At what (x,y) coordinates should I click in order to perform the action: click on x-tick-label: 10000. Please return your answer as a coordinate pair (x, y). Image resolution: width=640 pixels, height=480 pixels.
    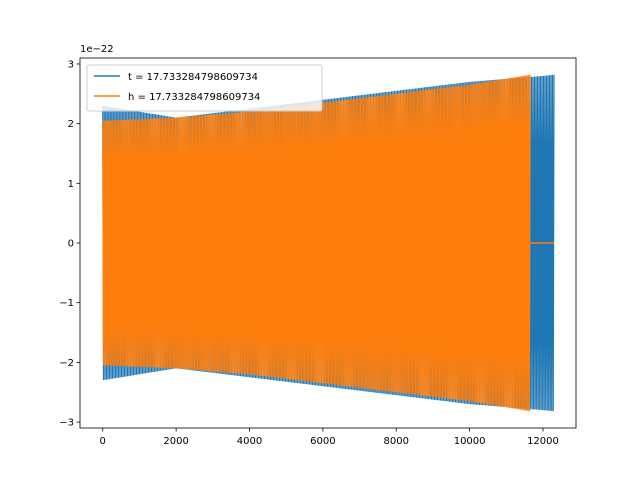
    Looking at the image, I should click on (470, 441).